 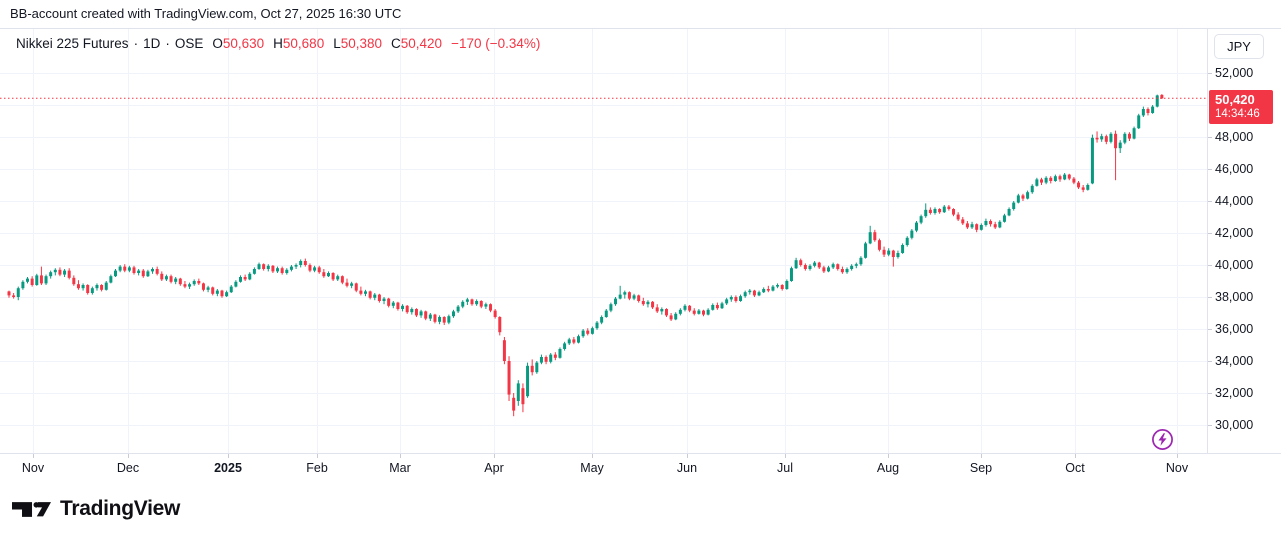 I want to click on time-tick-label: Dec, so click(x=128, y=468).